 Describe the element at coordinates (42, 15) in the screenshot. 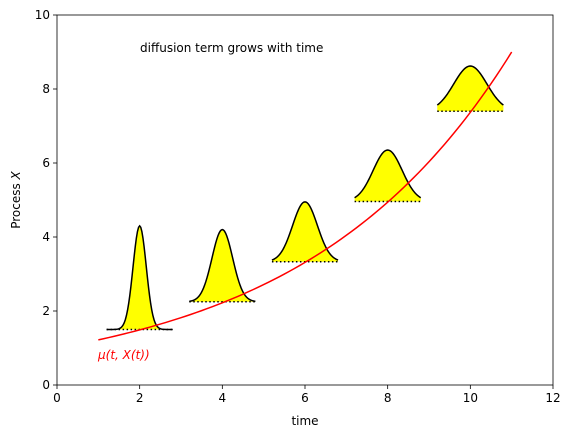

I see `y-tick-label: 10` at that location.